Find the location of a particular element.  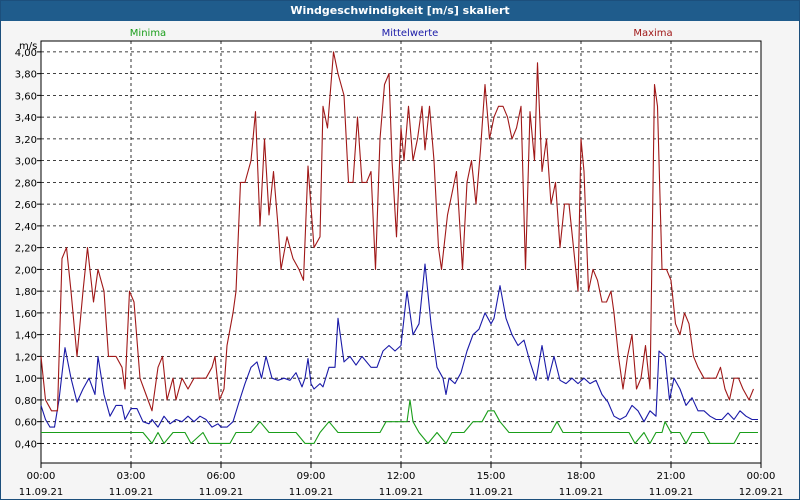

x-tick-time: 18:00 is located at coordinates (581, 476).